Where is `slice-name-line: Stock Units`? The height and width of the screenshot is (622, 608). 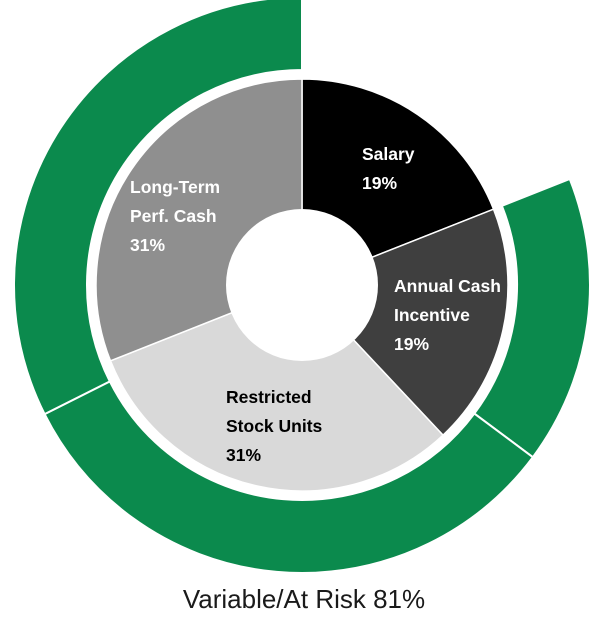 slice-name-line: Stock Units is located at coordinates (274, 426).